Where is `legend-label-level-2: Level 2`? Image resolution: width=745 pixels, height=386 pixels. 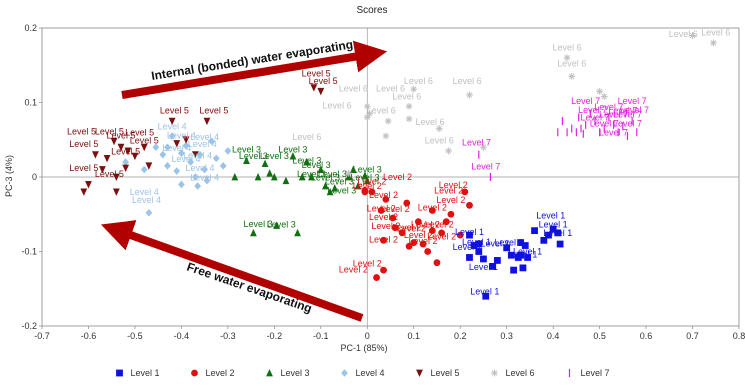 legend-label-level-2: Level 2 is located at coordinates (220, 373).